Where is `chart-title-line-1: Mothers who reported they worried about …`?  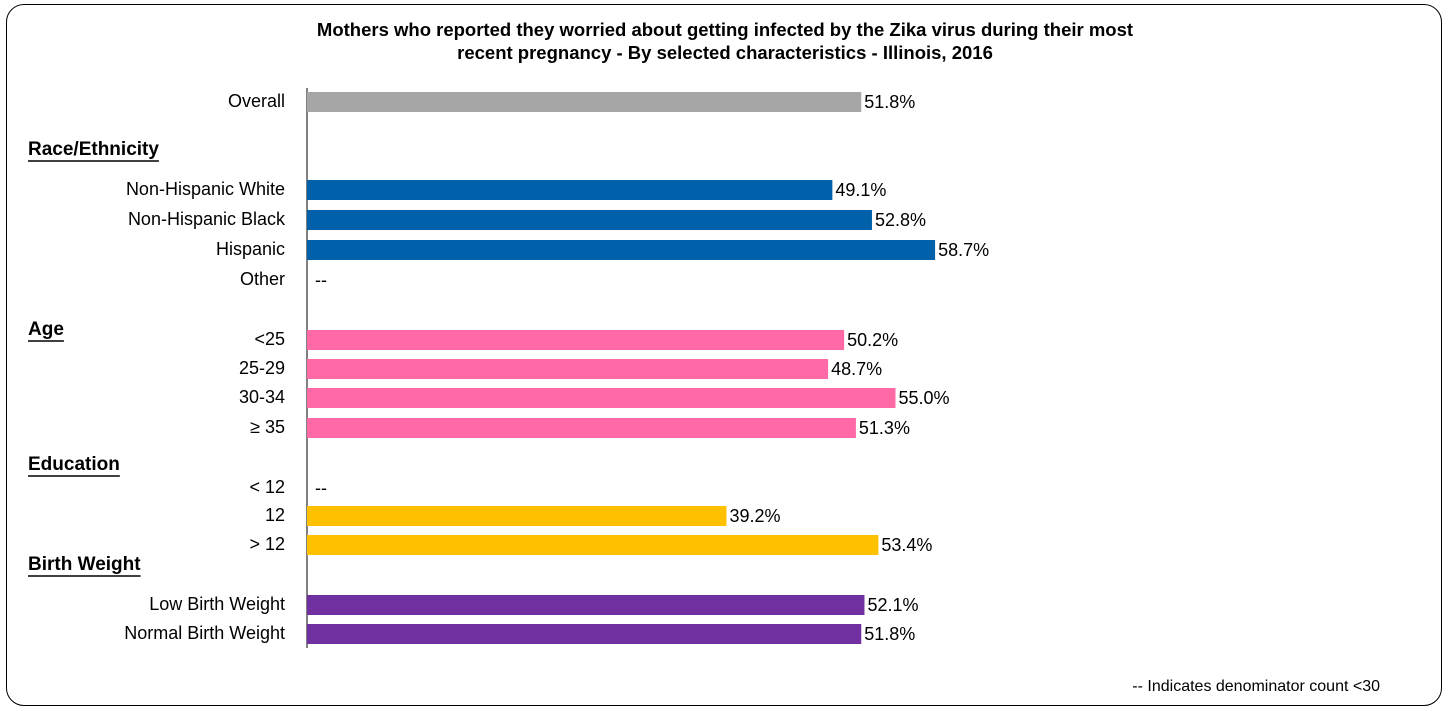 chart-title-line-1: Mothers who reported they worried about … is located at coordinates (725, 29).